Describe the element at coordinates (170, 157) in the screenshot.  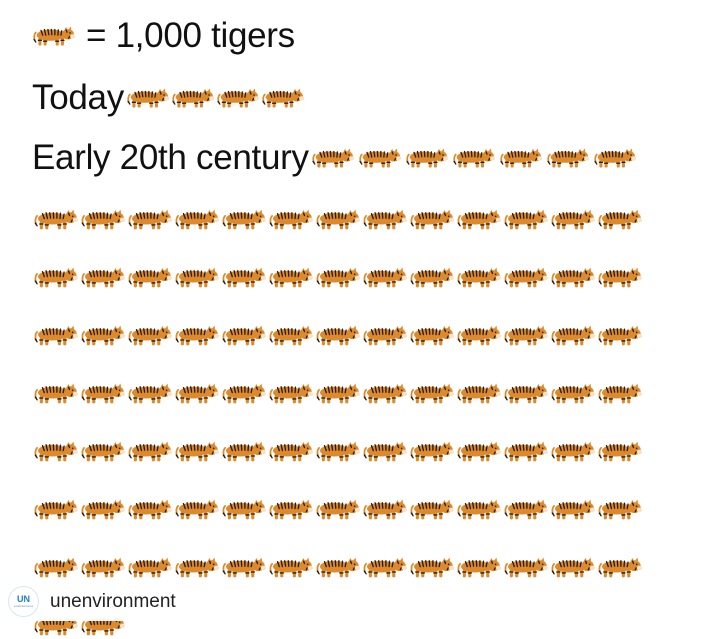
I see `category-label: Early 20th century` at that location.